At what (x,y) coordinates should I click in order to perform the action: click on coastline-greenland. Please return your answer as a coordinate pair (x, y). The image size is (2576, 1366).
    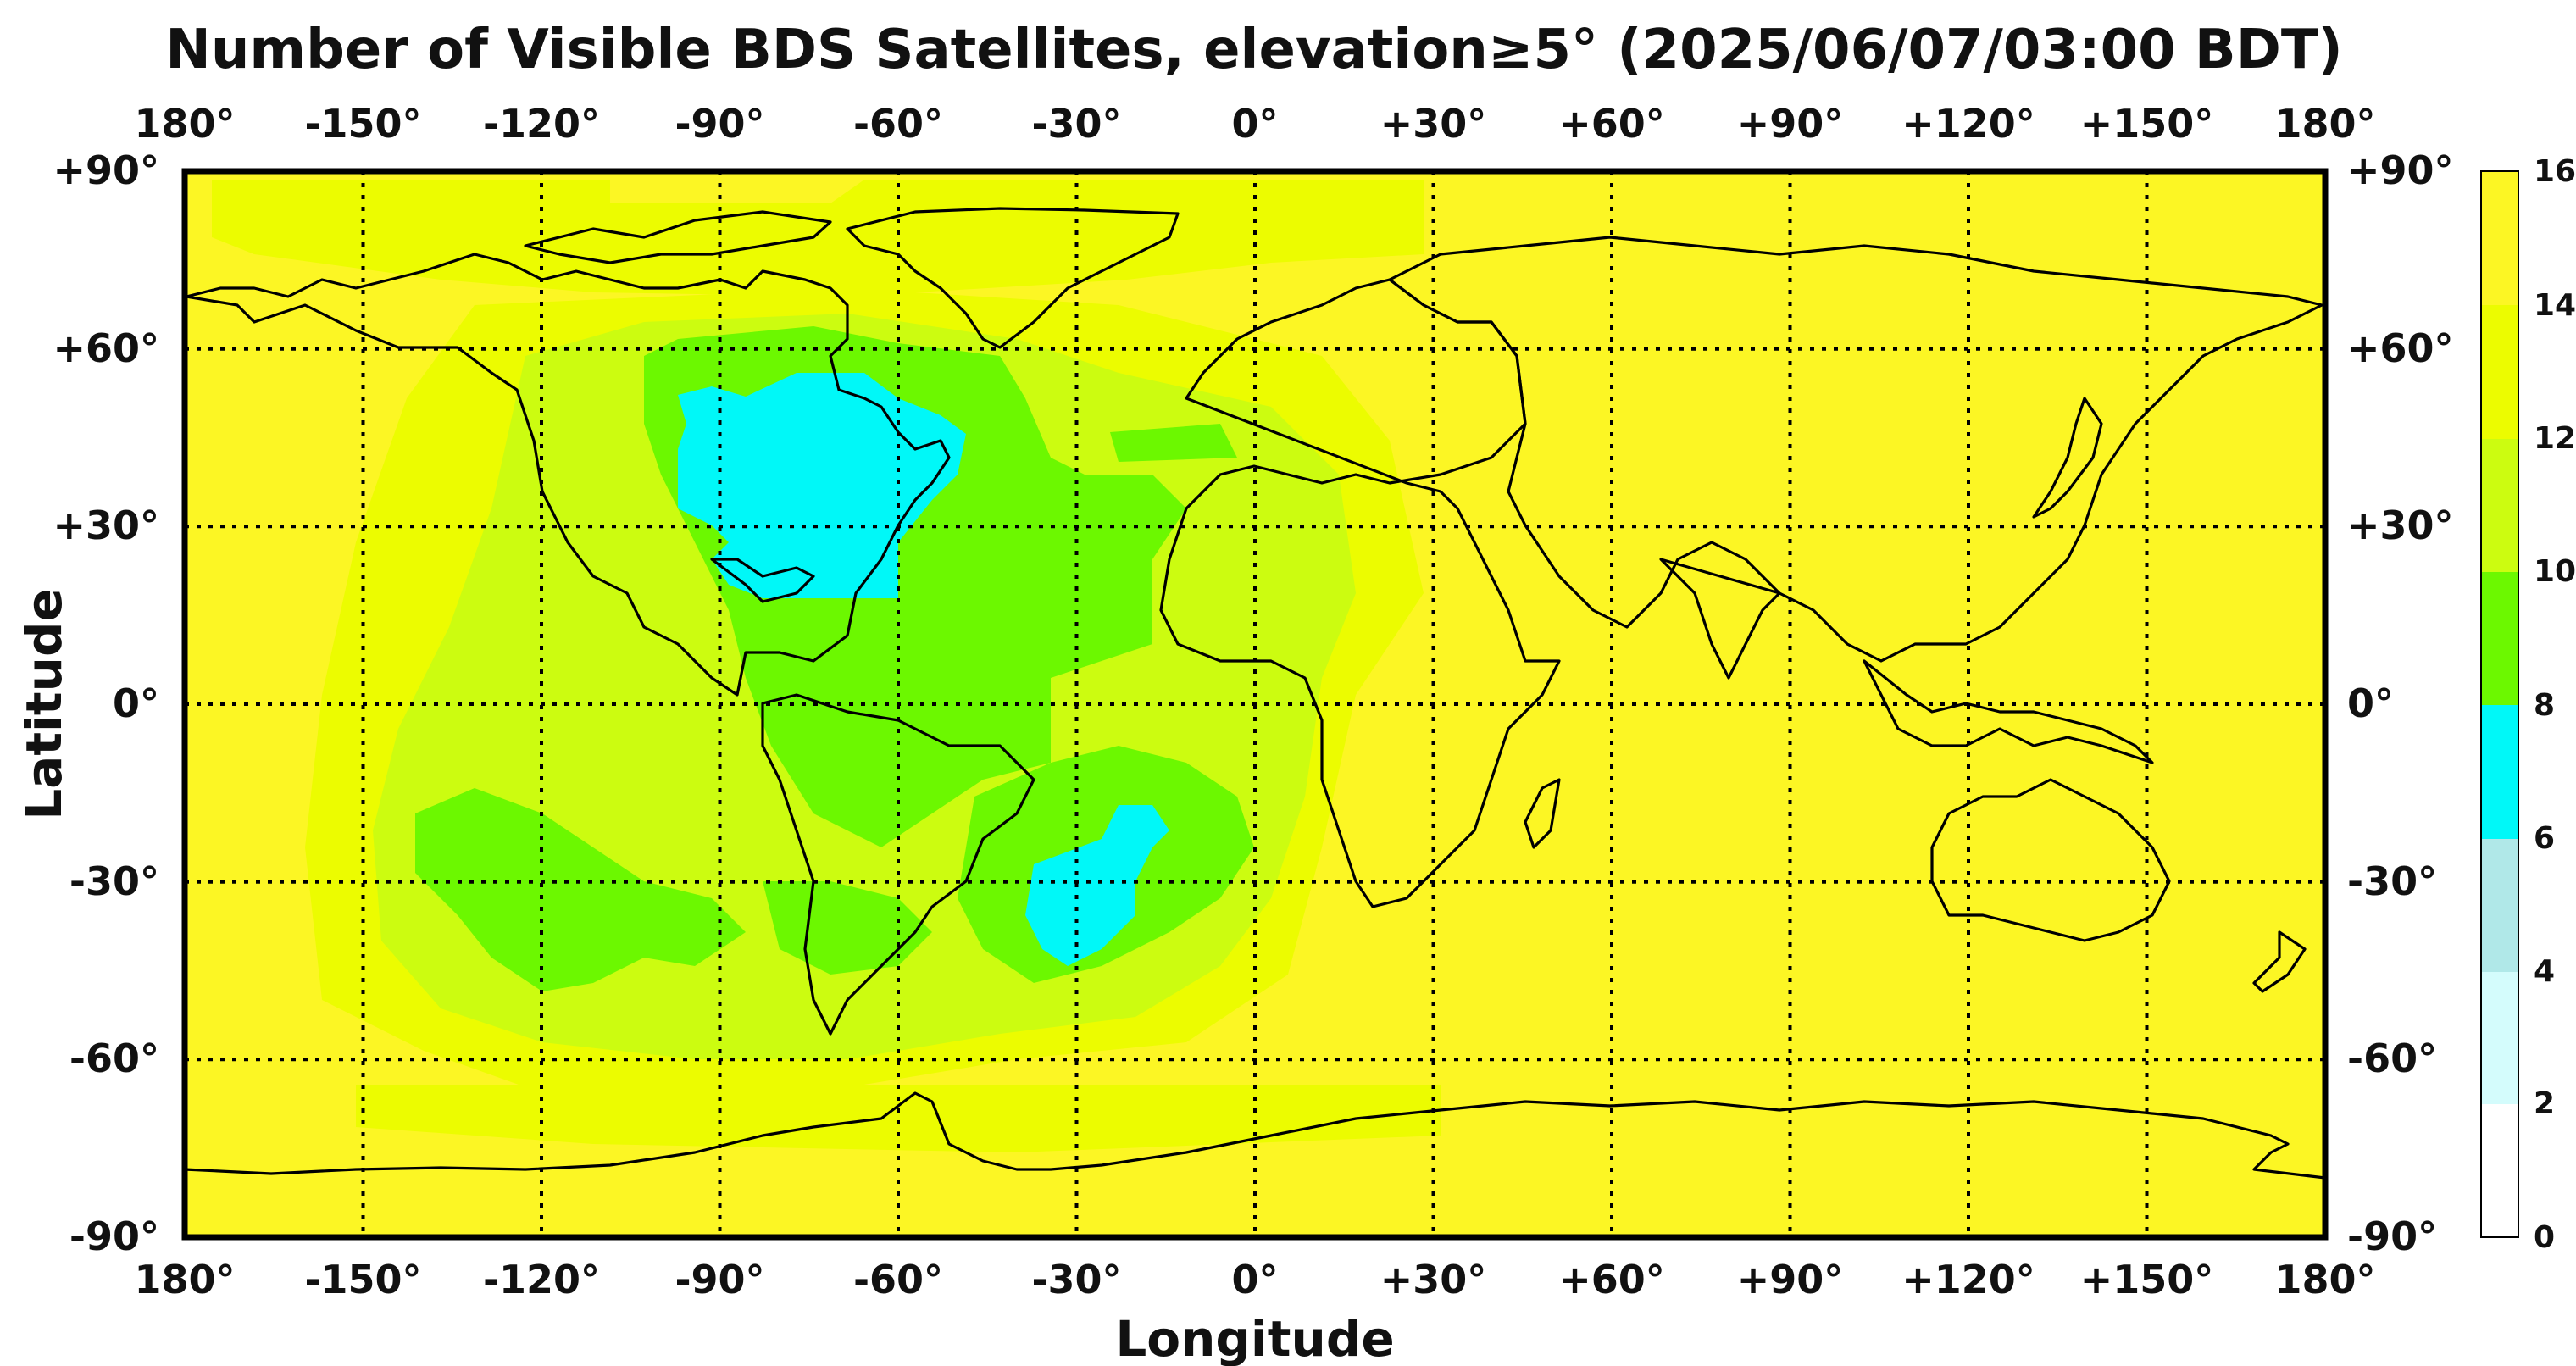
    Looking at the image, I should click on (1013, 278).